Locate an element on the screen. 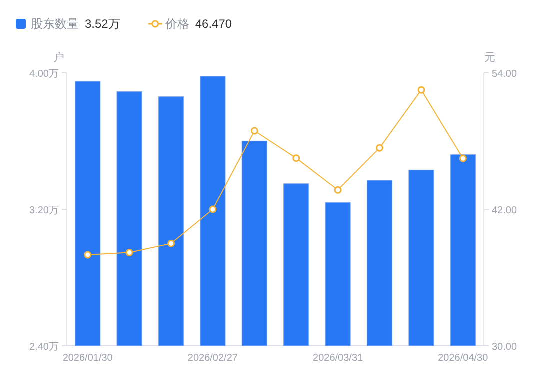 Image resolution: width=550 pixels, height=381 pixels. y-axis-title: 户 is located at coordinates (59, 57).